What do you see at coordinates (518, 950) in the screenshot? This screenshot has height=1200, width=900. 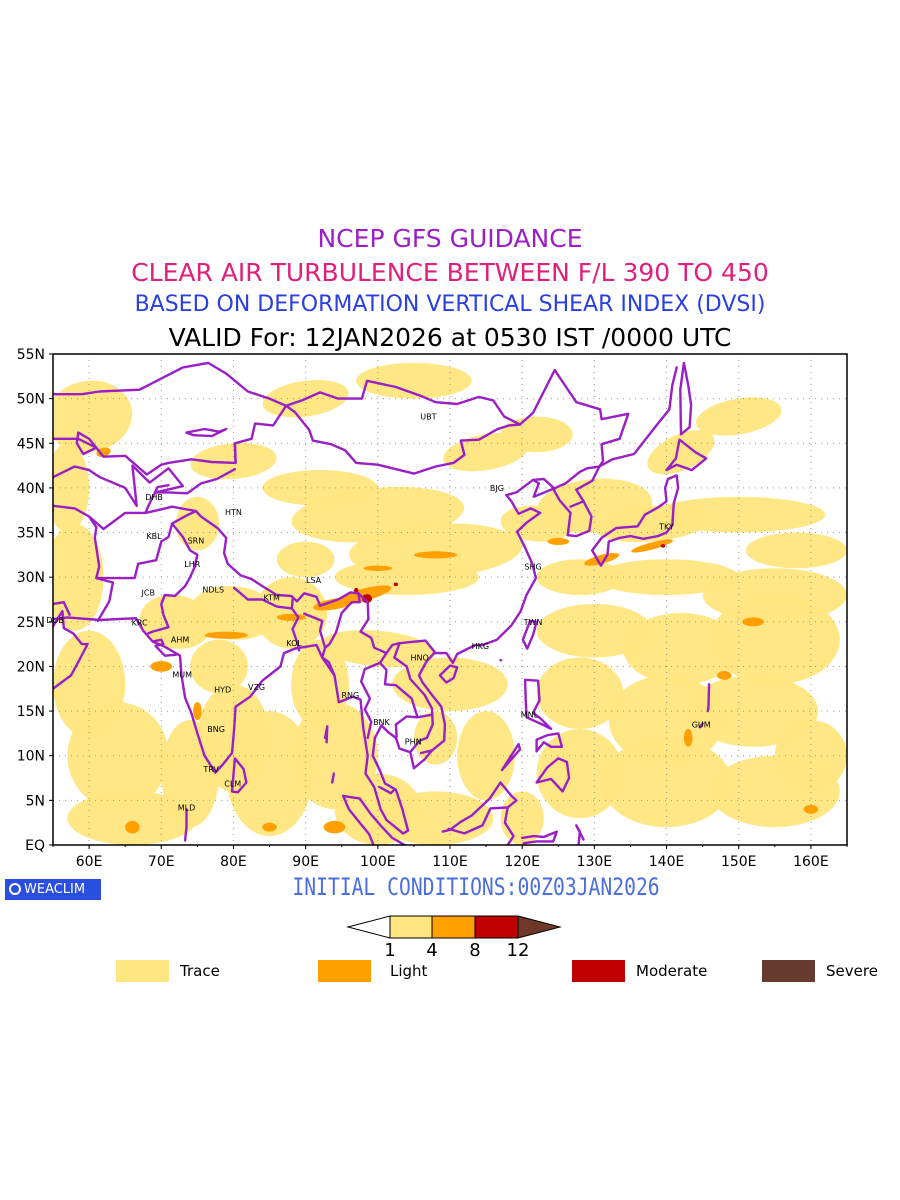 I see `colorbar-tick-label: 12` at bounding box center [518, 950].